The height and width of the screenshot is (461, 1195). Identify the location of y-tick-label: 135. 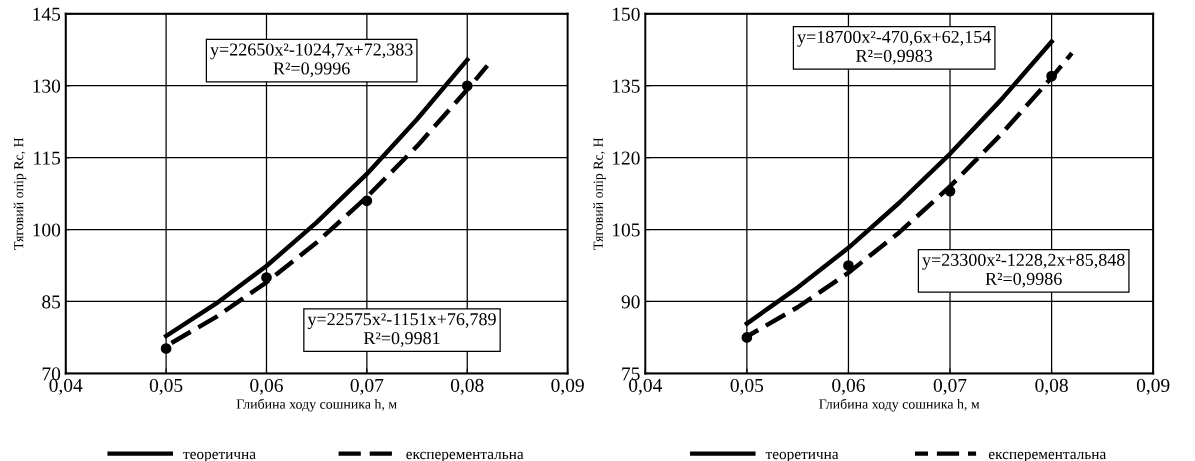
(626, 86).